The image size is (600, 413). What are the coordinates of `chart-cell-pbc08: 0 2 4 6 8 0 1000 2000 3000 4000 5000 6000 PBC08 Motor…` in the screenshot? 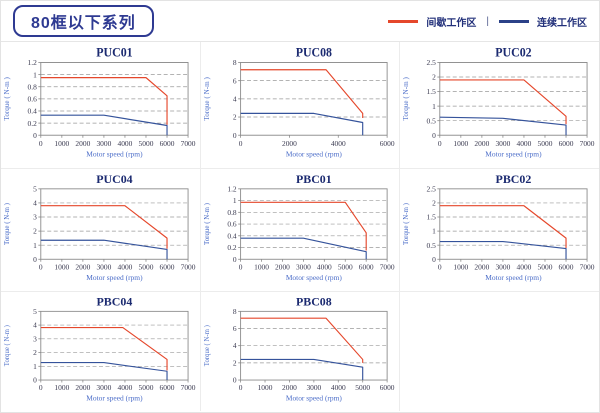 It's located at (300, 351).